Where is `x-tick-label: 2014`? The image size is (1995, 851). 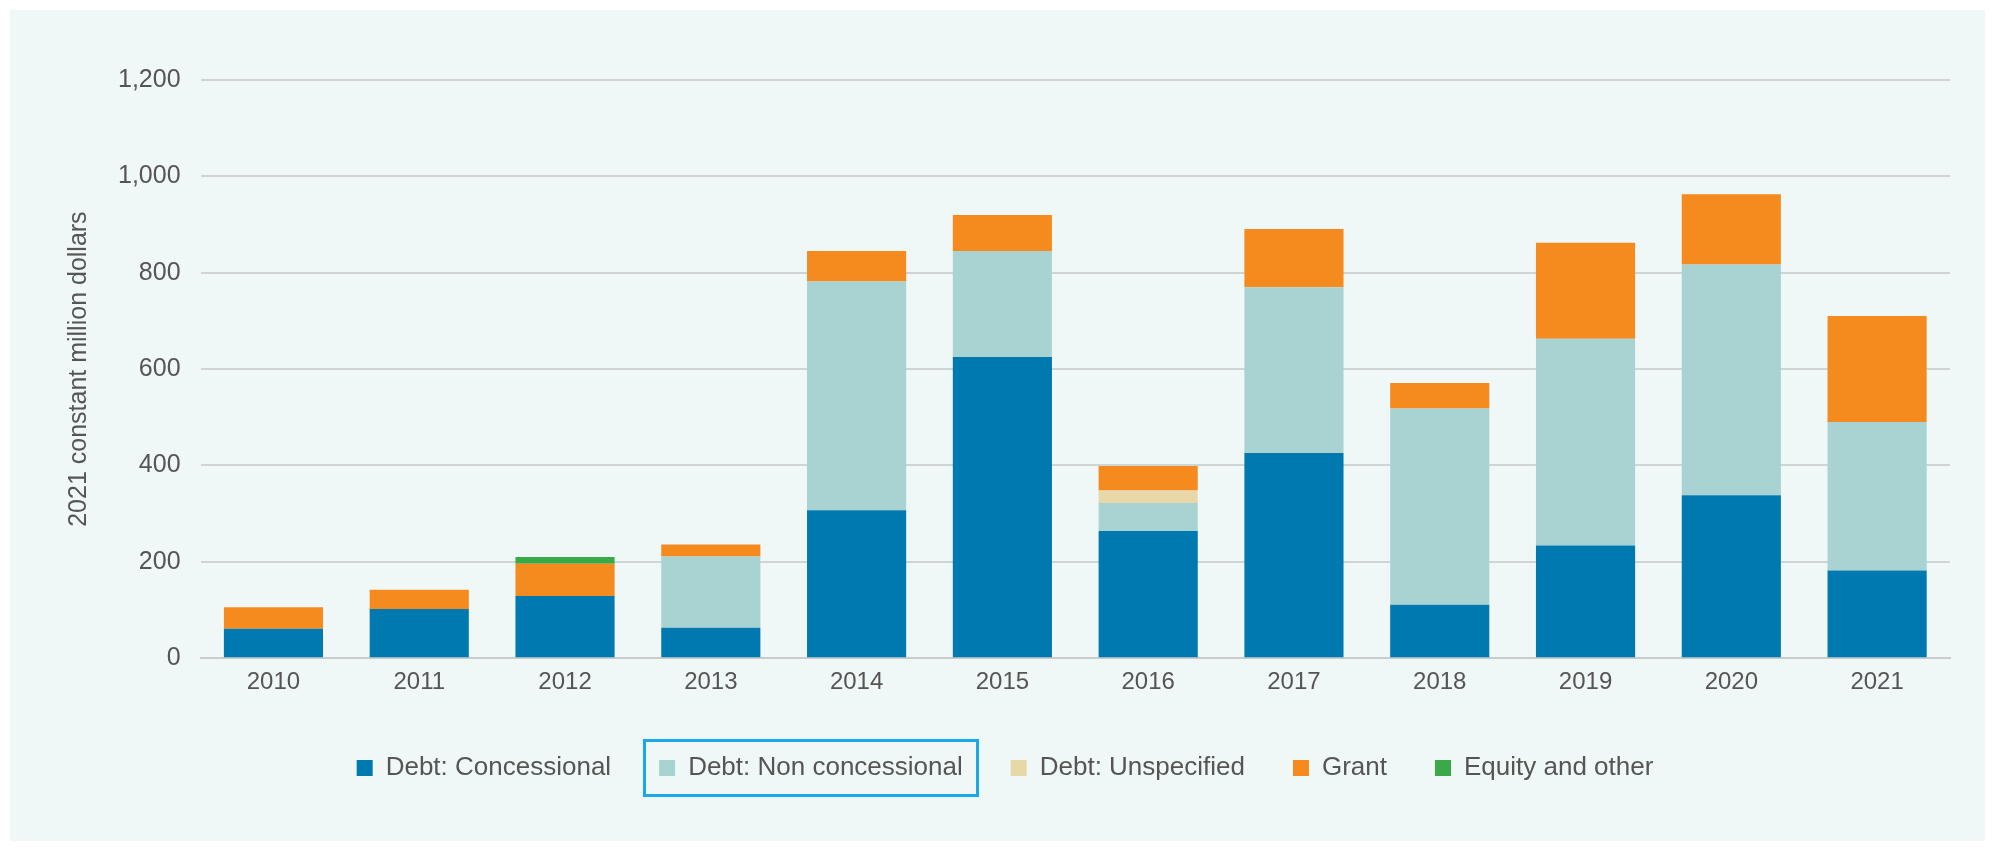
x-tick-label: 2014 is located at coordinates (856, 681).